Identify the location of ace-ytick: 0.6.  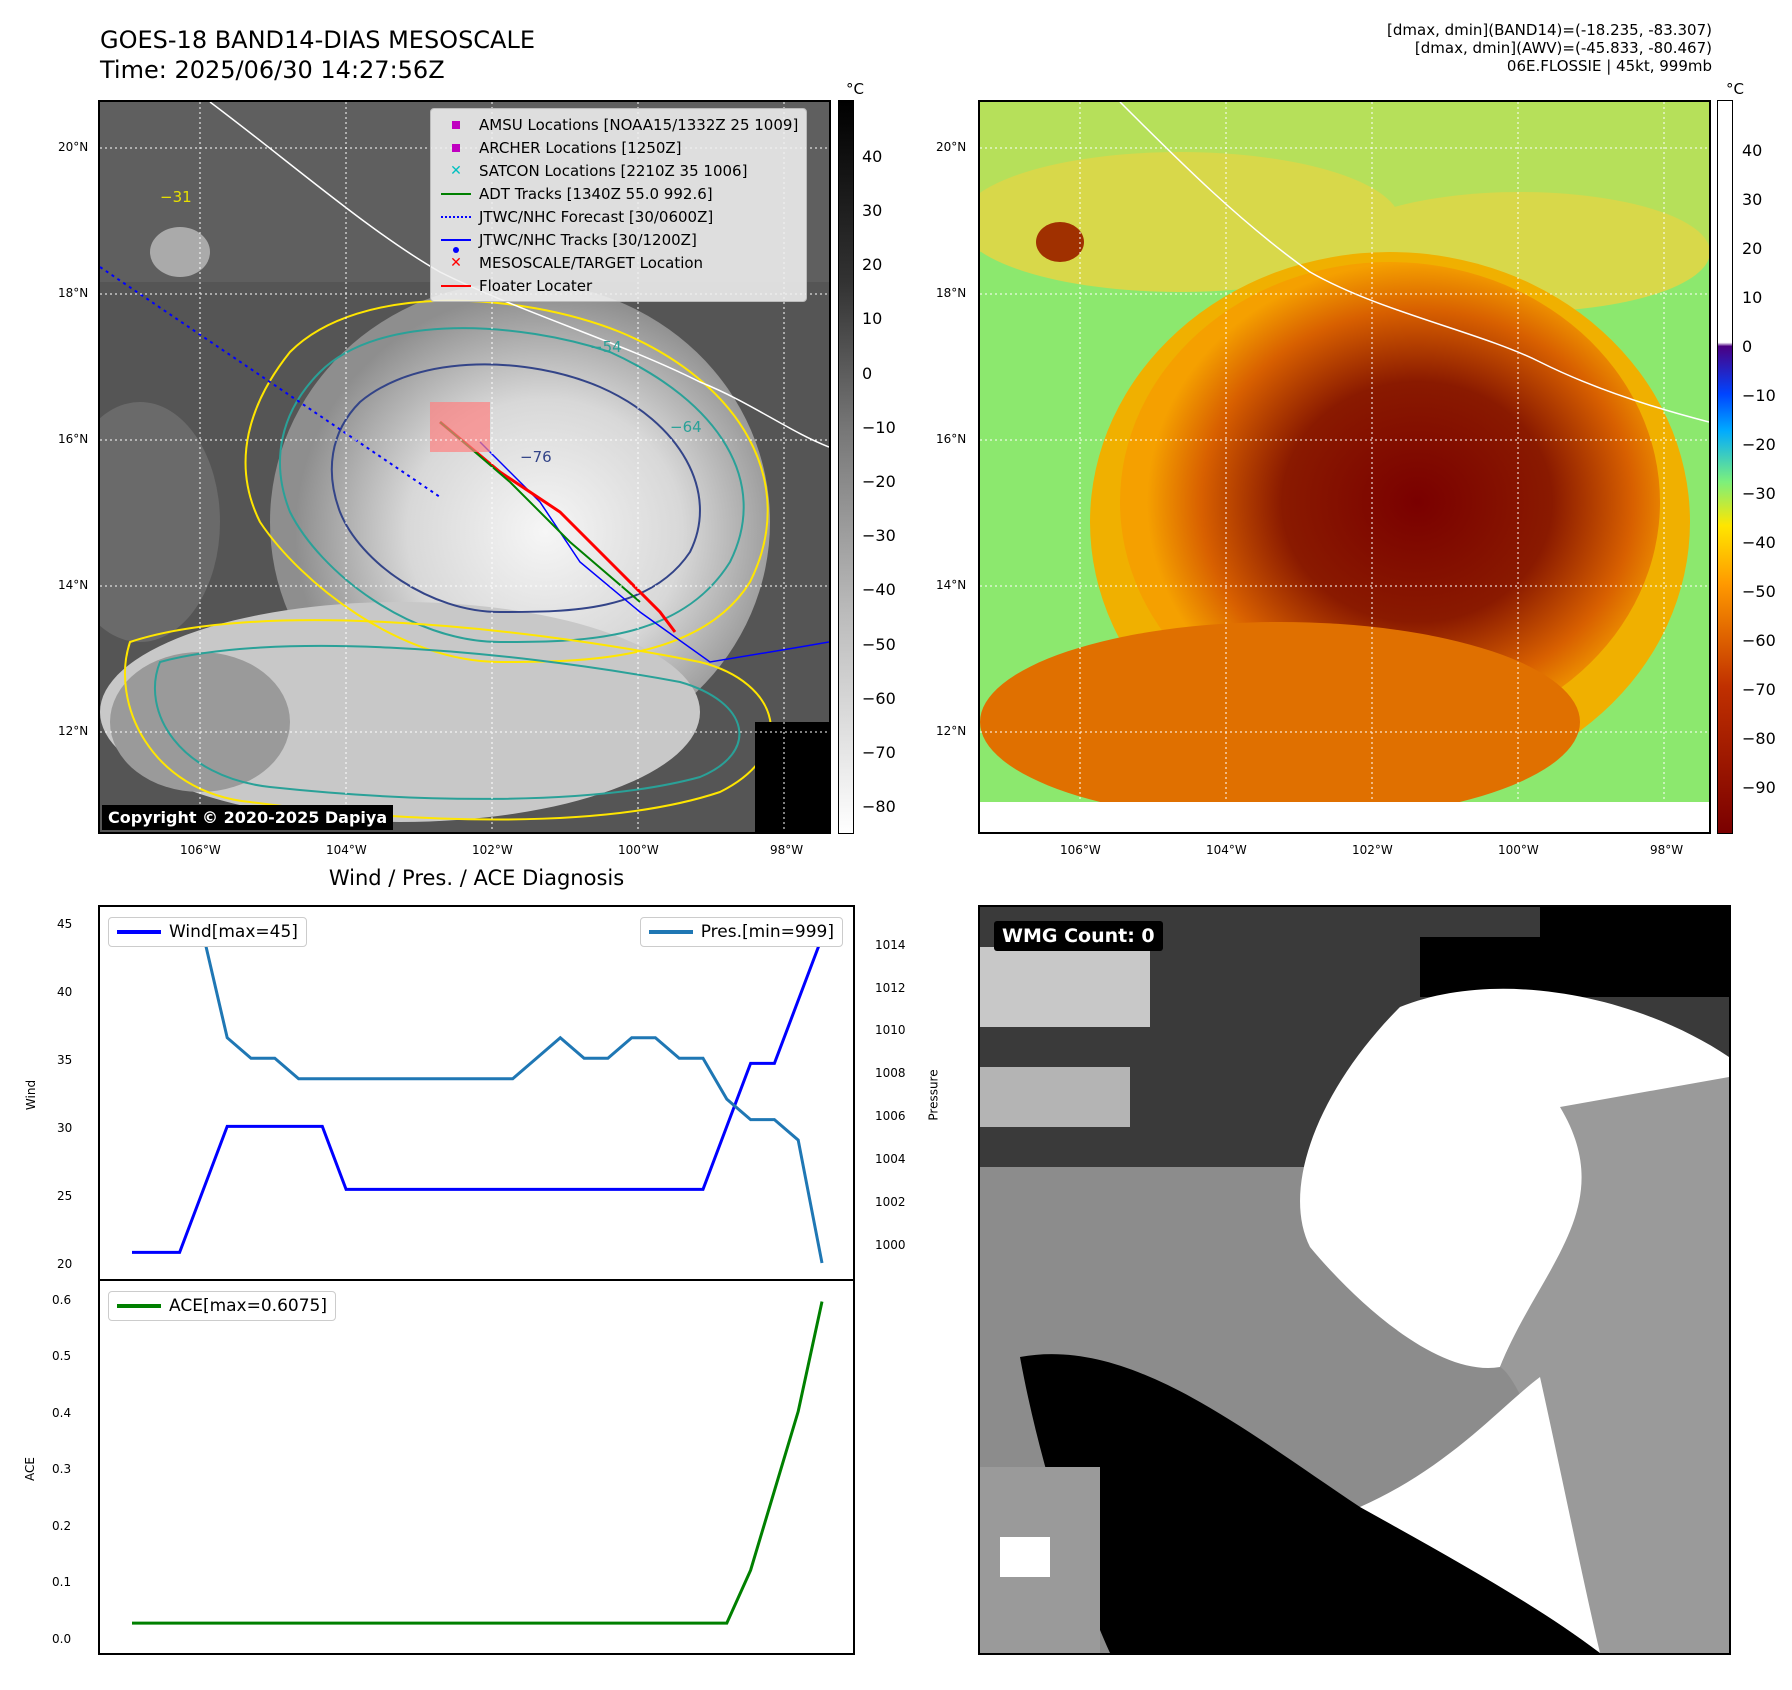
(62, 1300).